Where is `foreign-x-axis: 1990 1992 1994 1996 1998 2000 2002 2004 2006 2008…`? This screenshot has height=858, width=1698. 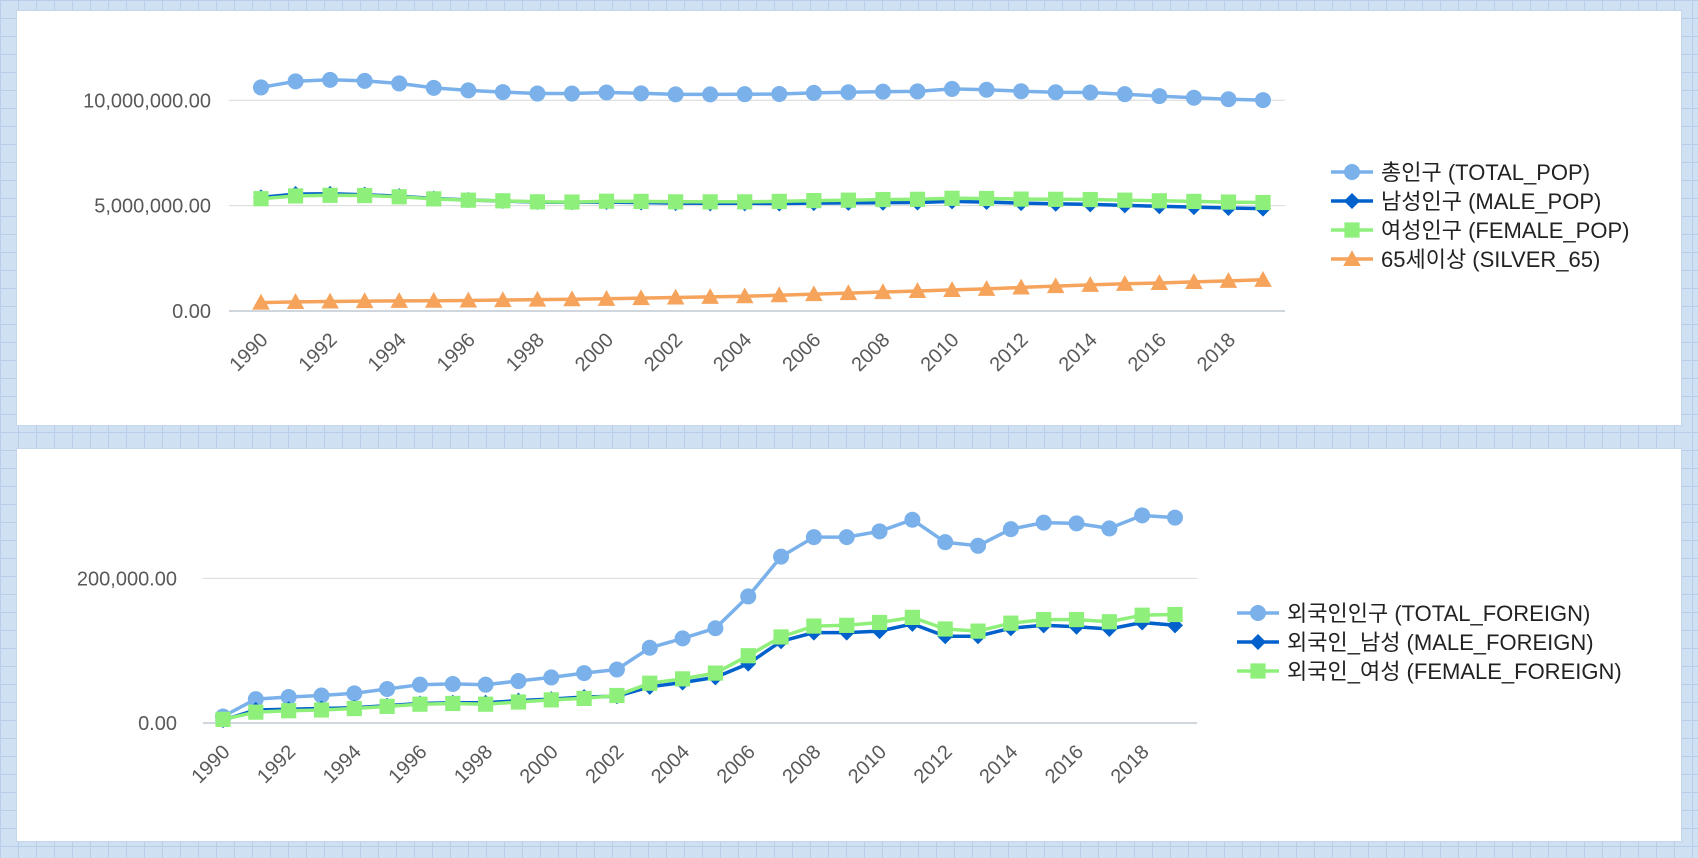 foreign-x-axis: 1990 1992 1994 1996 1998 2000 2002 2004 2006 2008… is located at coordinates (671, 764).